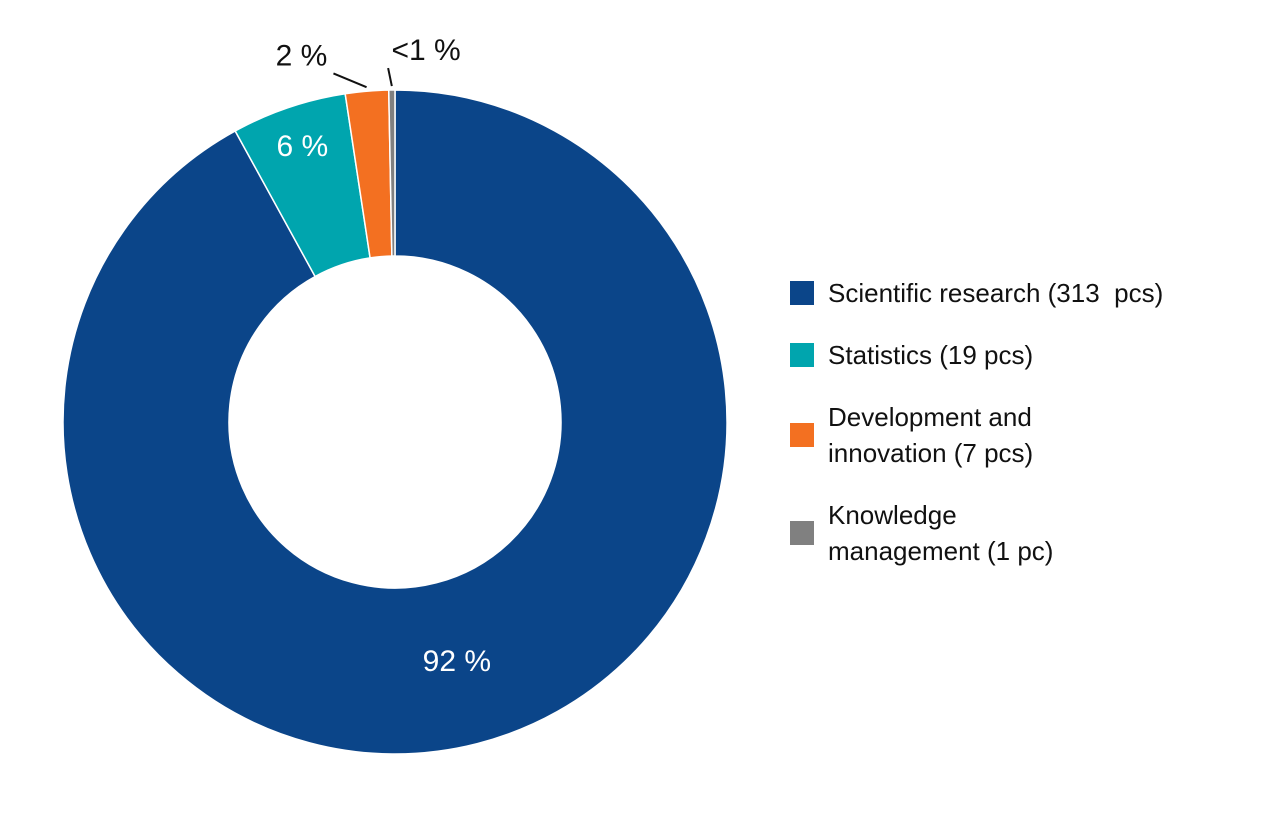 This screenshot has height=838, width=1280. I want to click on legend-item: Knowledge management (1 pc), so click(1025, 533).